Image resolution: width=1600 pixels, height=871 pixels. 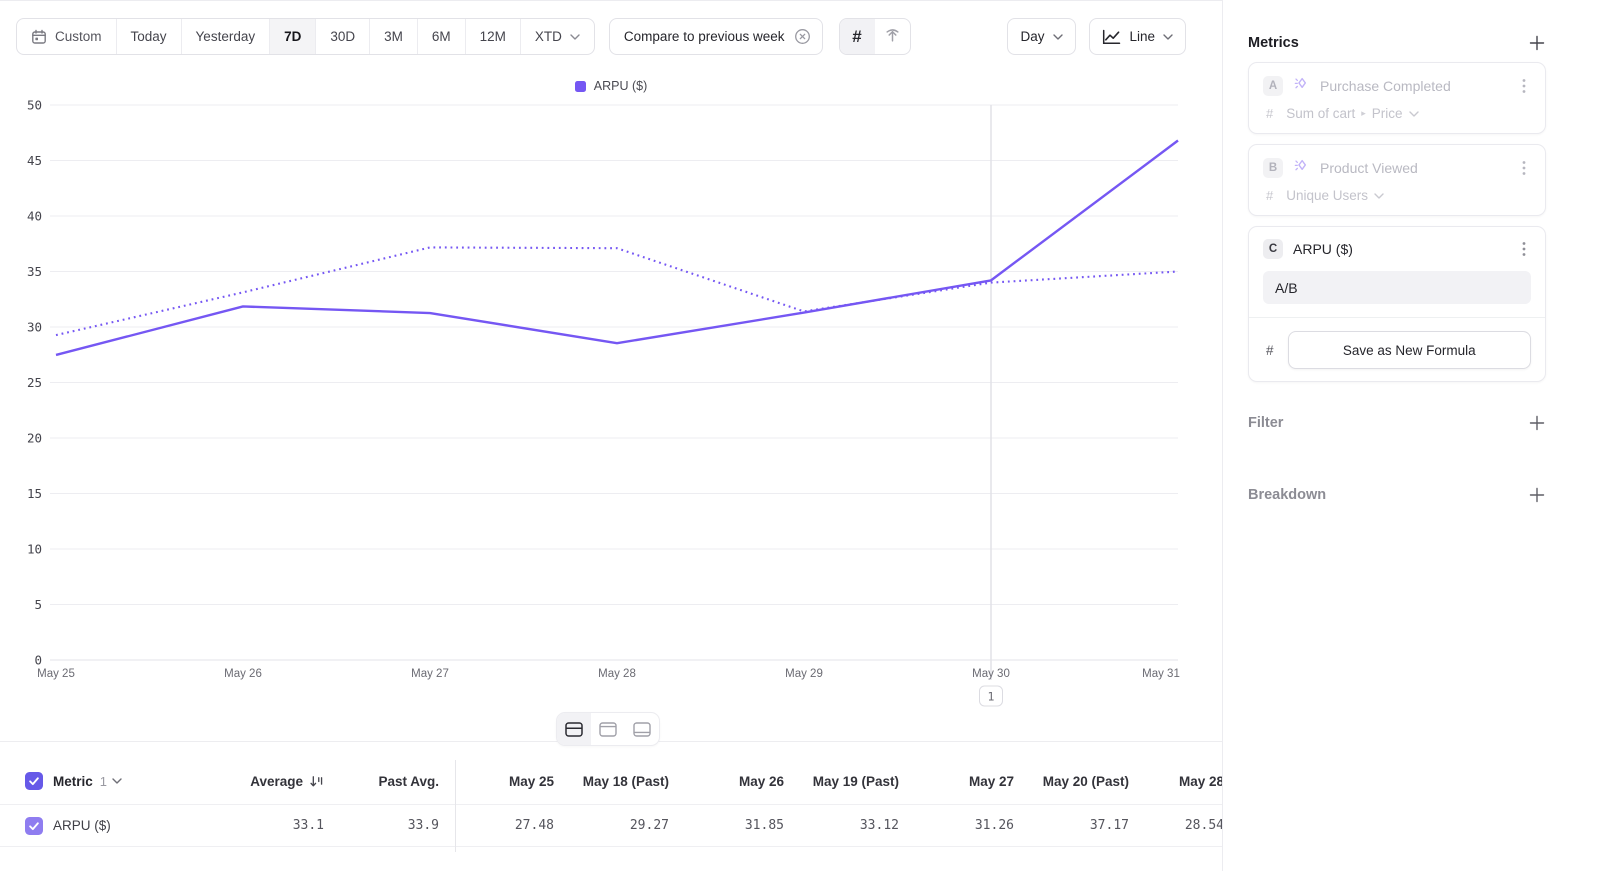 What do you see at coordinates (512, 781) in the screenshot?
I see `column-header-may-25: May 25` at bounding box center [512, 781].